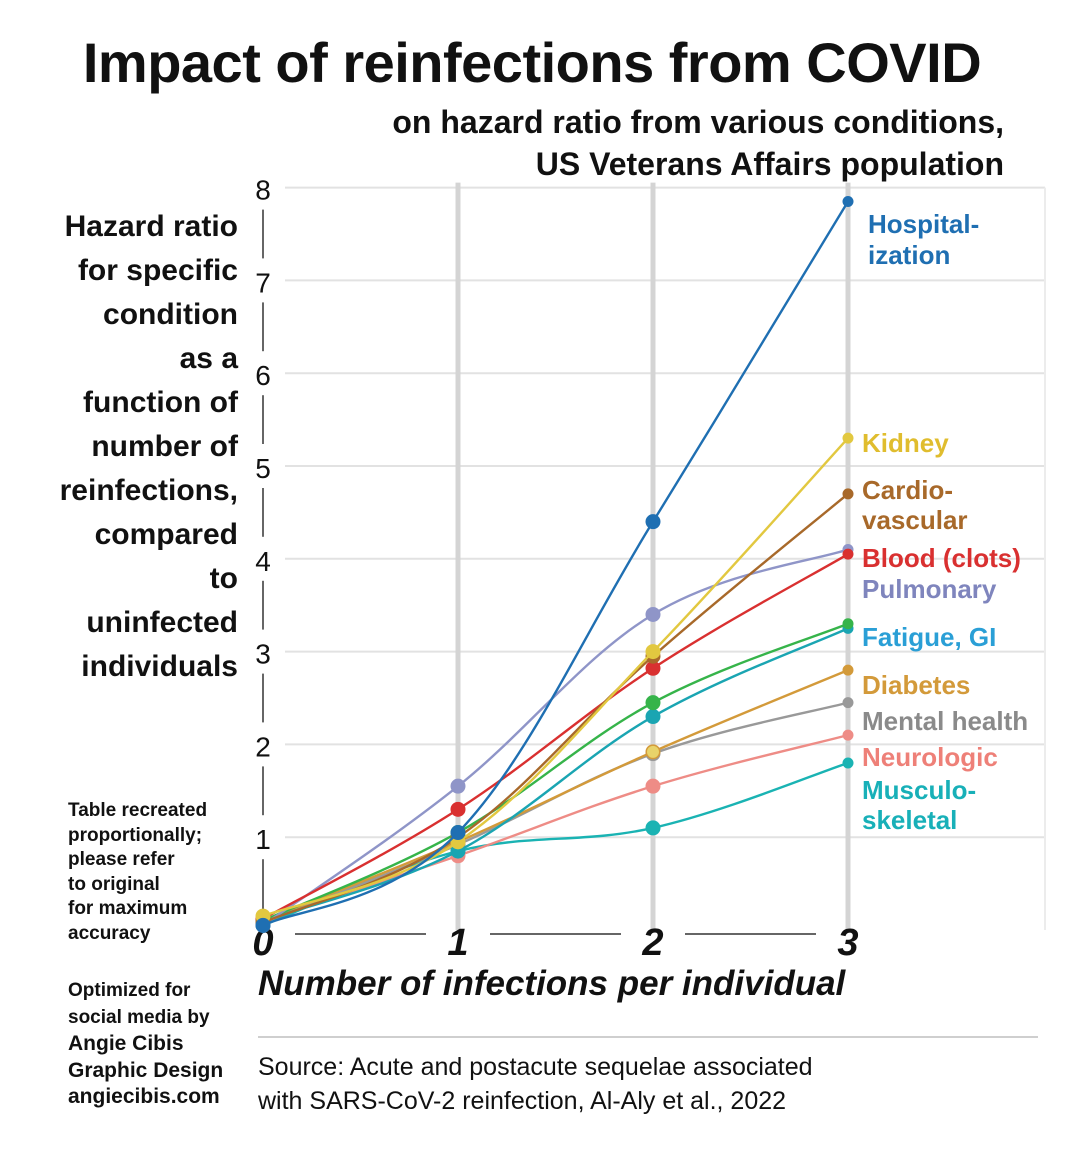 The image size is (1080, 1165). What do you see at coordinates (148, 490) in the screenshot?
I see `y-axis-label-line: reinfections,` at bounding box center [148, 490].